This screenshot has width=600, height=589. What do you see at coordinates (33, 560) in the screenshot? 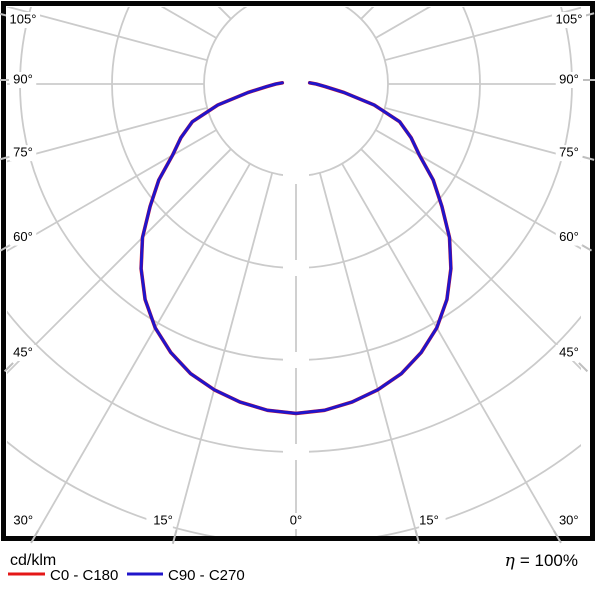
I see `unit-label: cd/klm` at bounding box center [33, 560].